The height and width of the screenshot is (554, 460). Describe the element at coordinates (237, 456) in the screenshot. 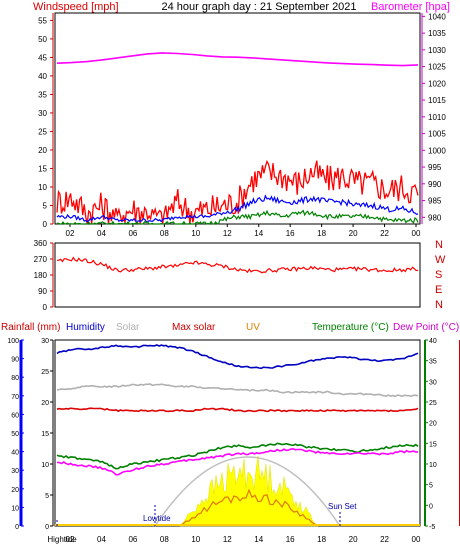

I see `series-temperature` at that location.